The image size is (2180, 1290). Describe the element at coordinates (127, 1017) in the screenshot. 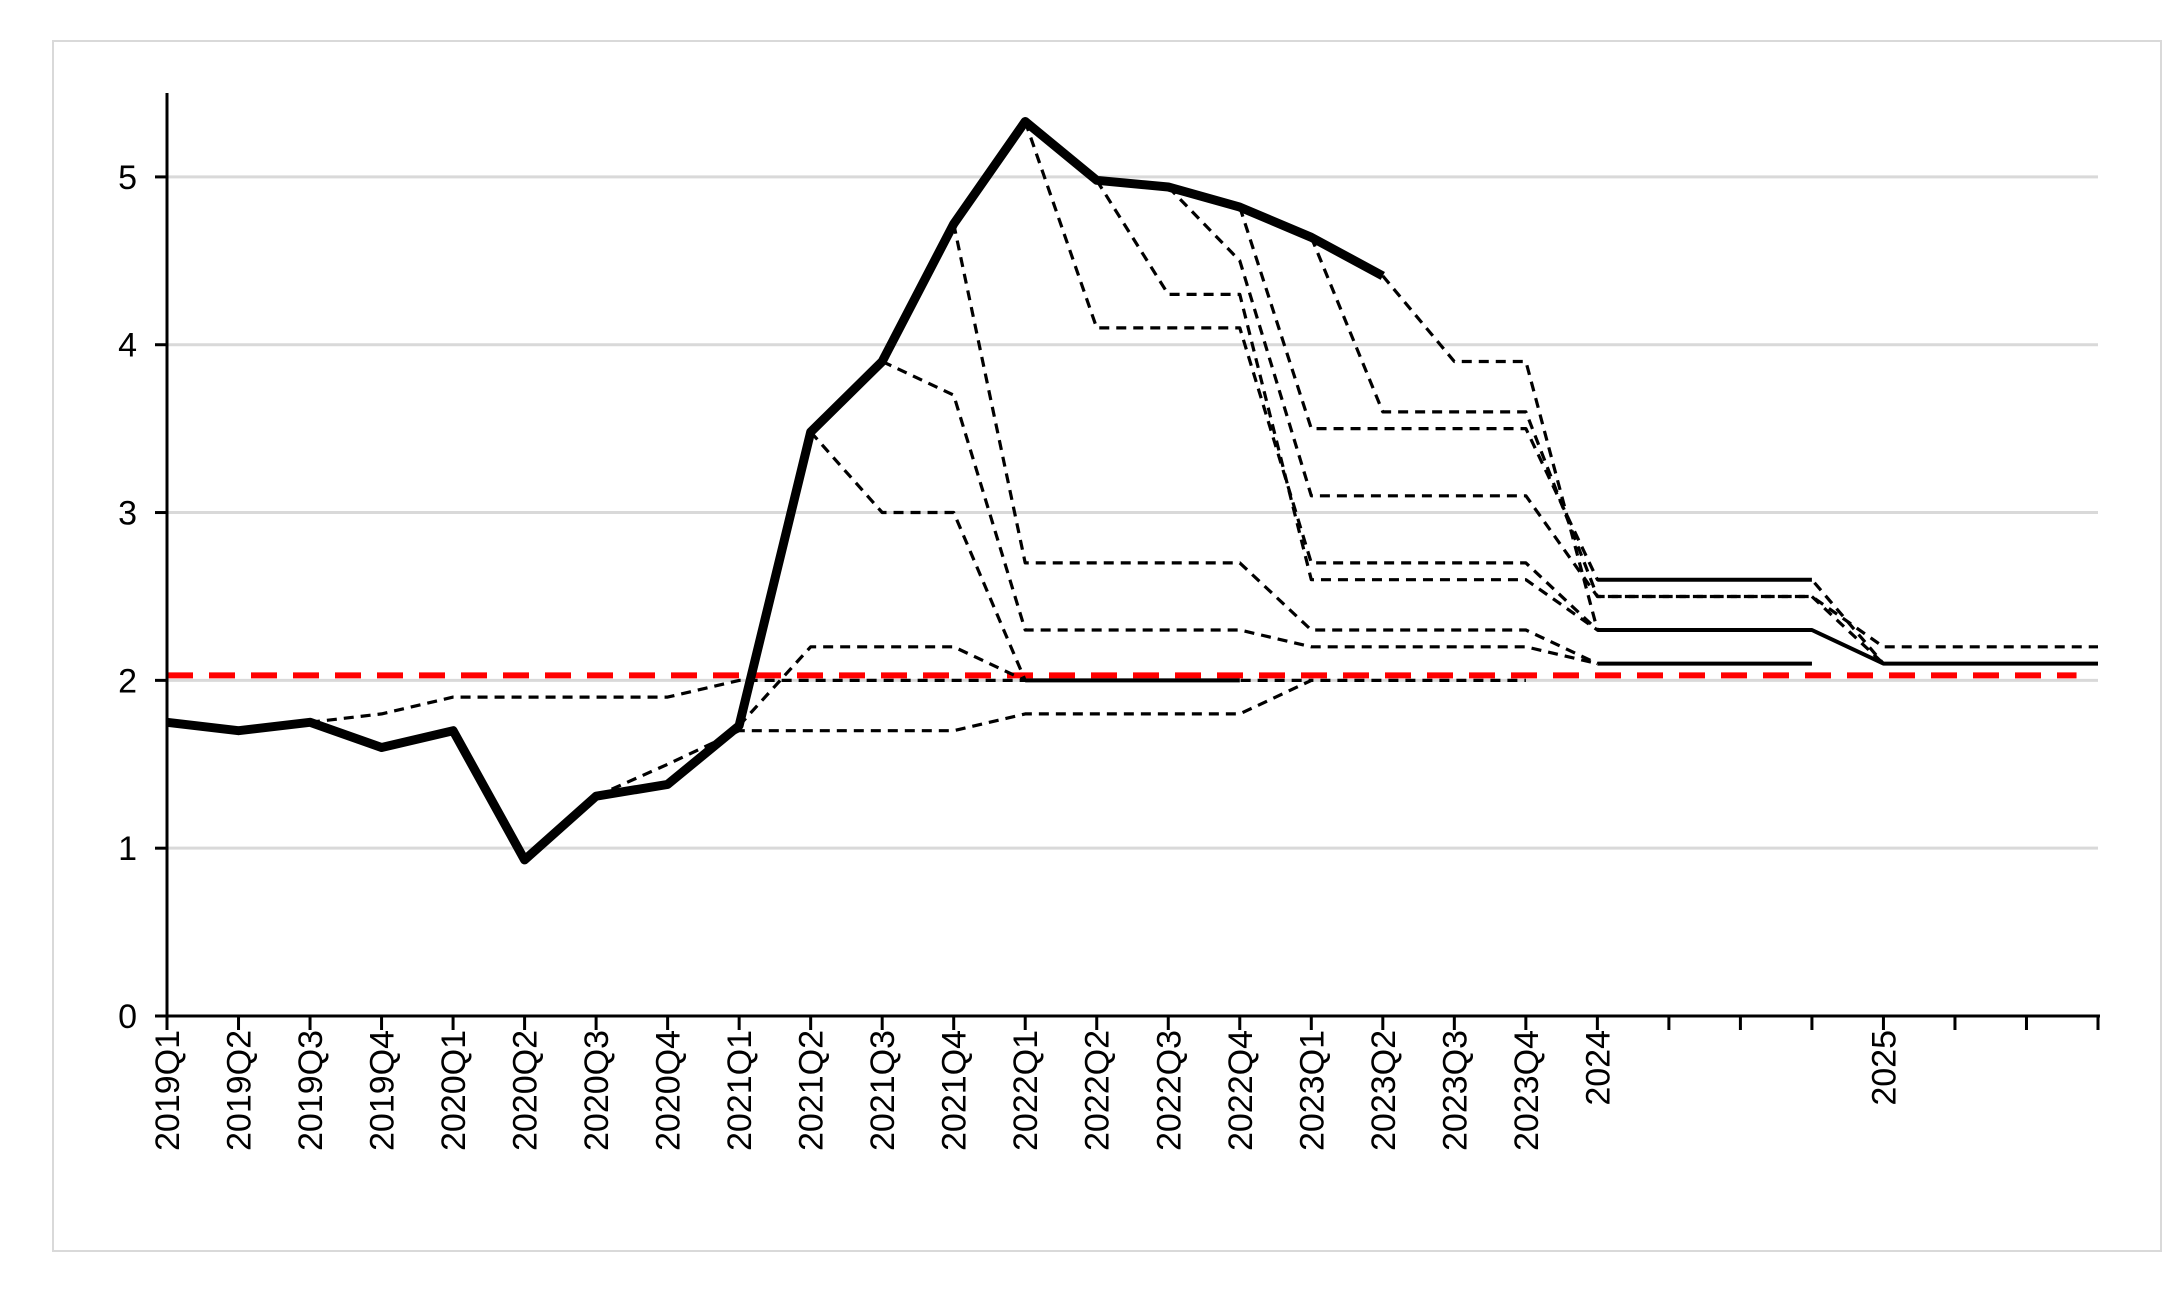

I see `y-tick-label: 0` at that location.